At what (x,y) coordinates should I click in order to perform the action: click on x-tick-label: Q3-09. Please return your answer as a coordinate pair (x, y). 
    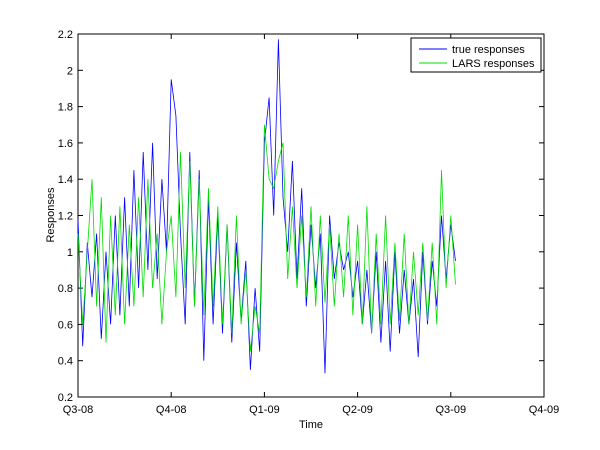
    Looking at the image, I should click on (451, 410).